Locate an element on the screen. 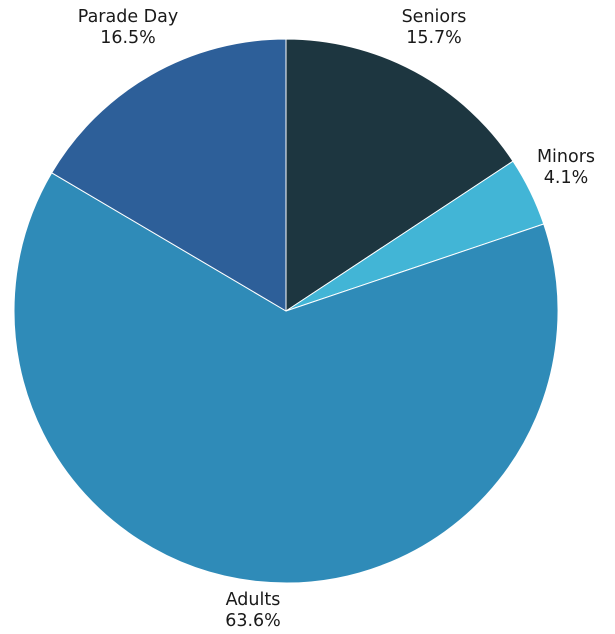  slice-value-label-adults: 63.6% is located at coordinates (253, 621).